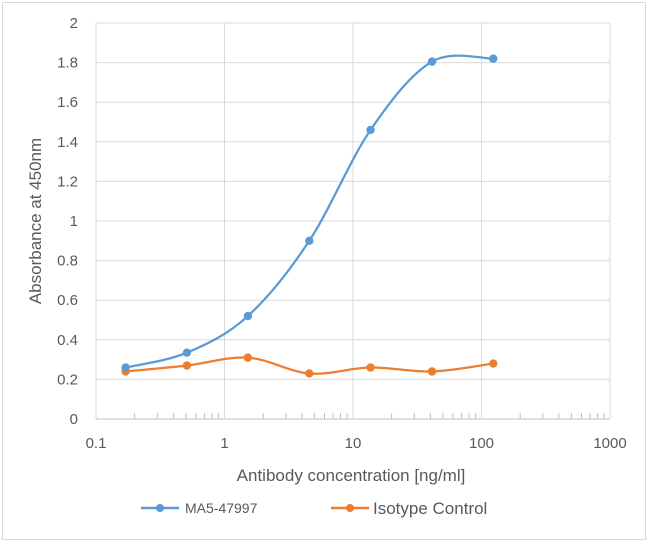 The image size is (650, 544). Describe the element at coordinates (221, 508) in the screenshot. I see `legend-label-ma5-47997: MA5-47997` at that location.